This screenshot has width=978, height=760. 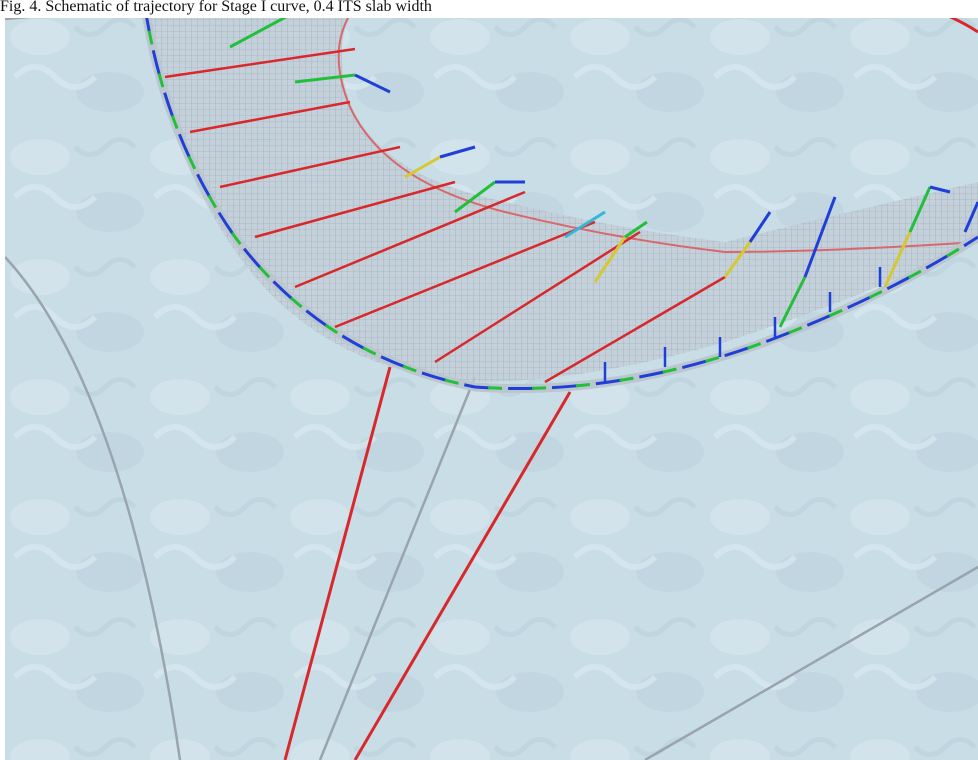 What do you see at coordinates (811, 662) in the screenshot?
I see `boundary-line-right` at bounding box center [811, 662].